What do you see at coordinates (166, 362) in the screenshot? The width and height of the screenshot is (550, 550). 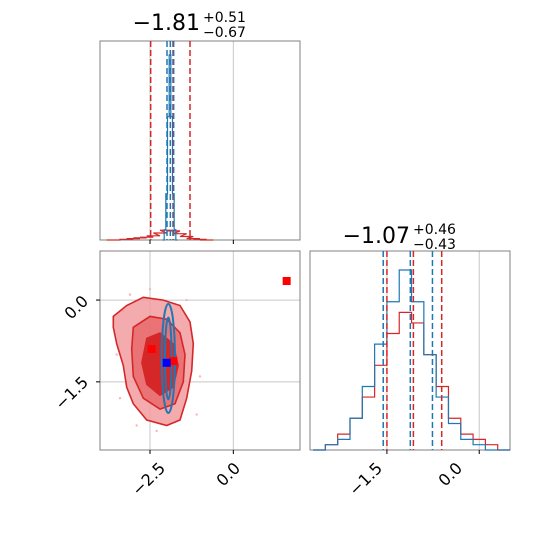 I see `marker_blue-marker` at bounding box center [166, 362].